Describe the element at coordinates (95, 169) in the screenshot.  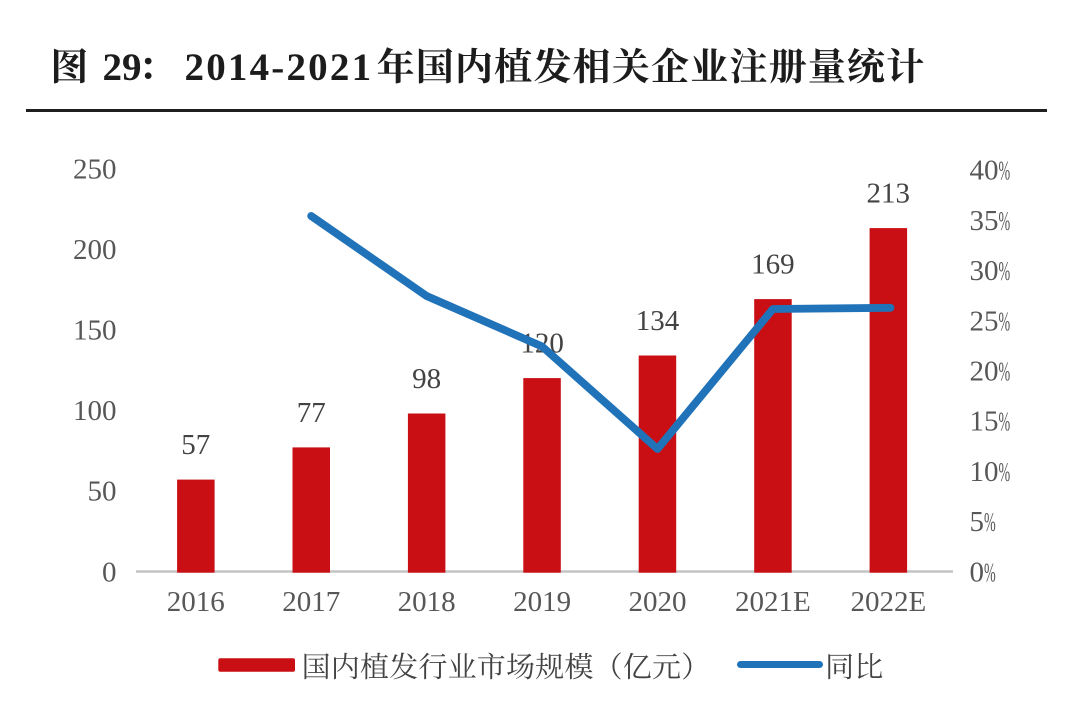
I see `svg-text: 250` at that location.